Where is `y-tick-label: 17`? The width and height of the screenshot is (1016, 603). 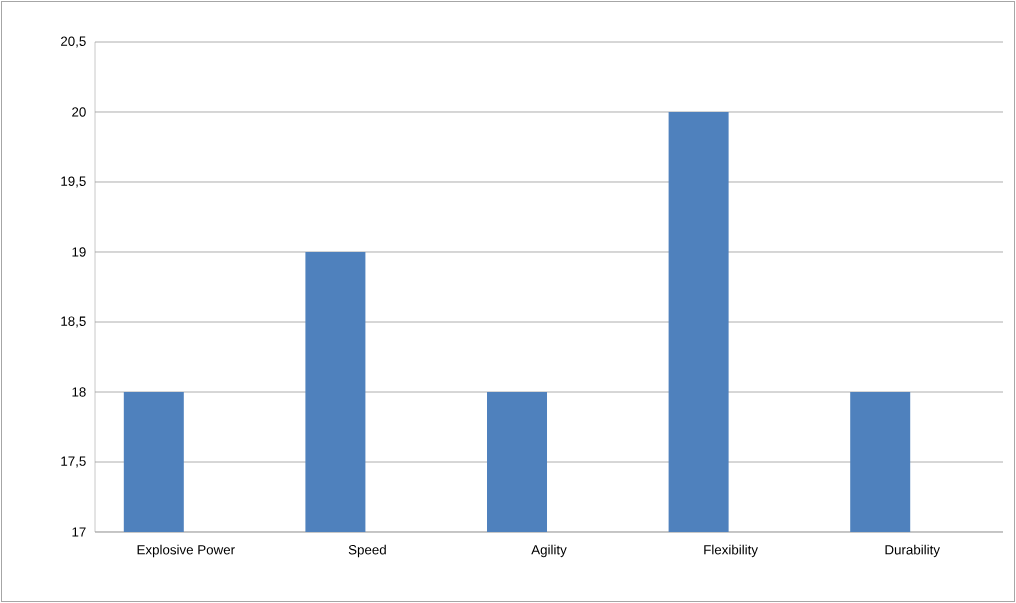
y-tick-label: 17 is located at coordinates (79, 532).